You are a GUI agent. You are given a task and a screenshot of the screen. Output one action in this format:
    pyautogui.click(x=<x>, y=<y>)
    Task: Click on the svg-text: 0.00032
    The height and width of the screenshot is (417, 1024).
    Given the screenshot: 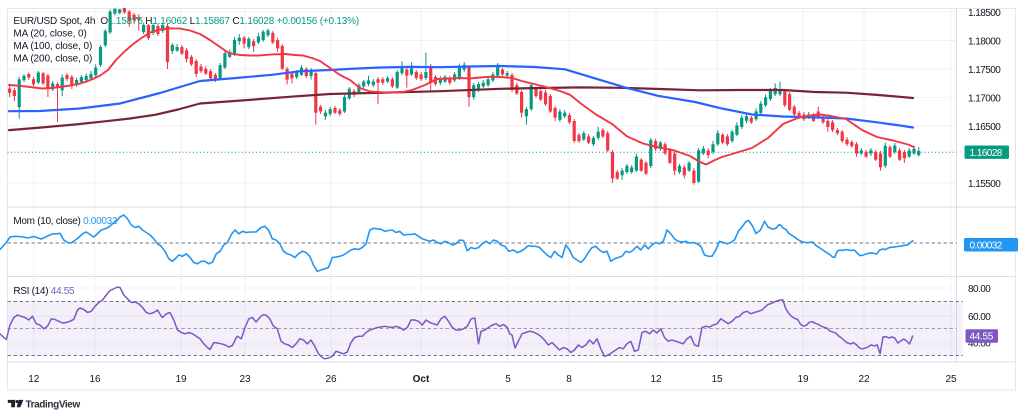 What is the action you would take?
    pyautogui.click(x=986, y=245)
    